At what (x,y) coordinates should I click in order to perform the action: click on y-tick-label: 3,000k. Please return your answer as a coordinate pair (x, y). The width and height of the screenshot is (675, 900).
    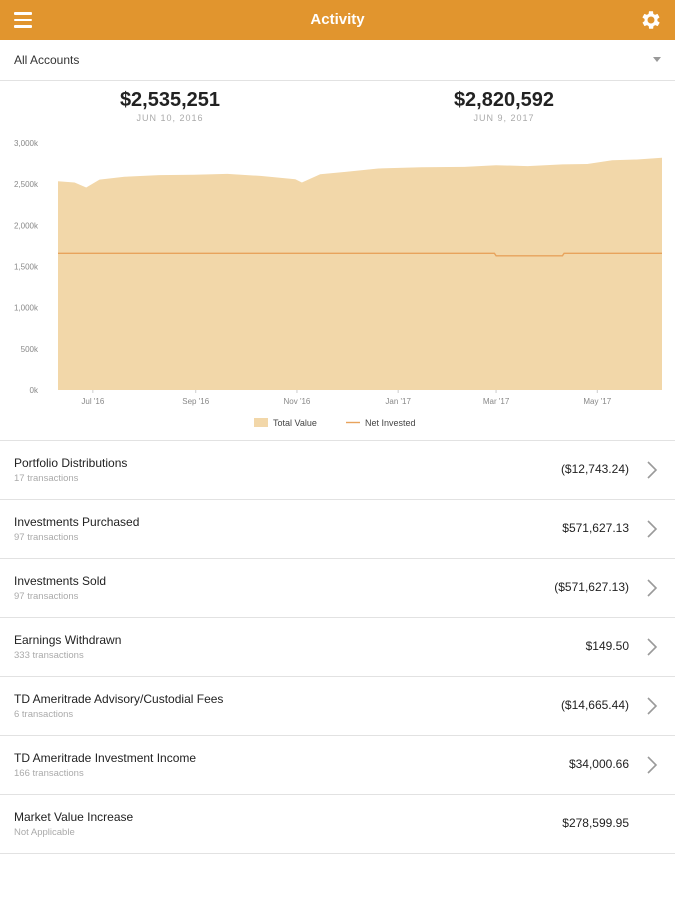
    Looking at the image, I should click on (26, 143).